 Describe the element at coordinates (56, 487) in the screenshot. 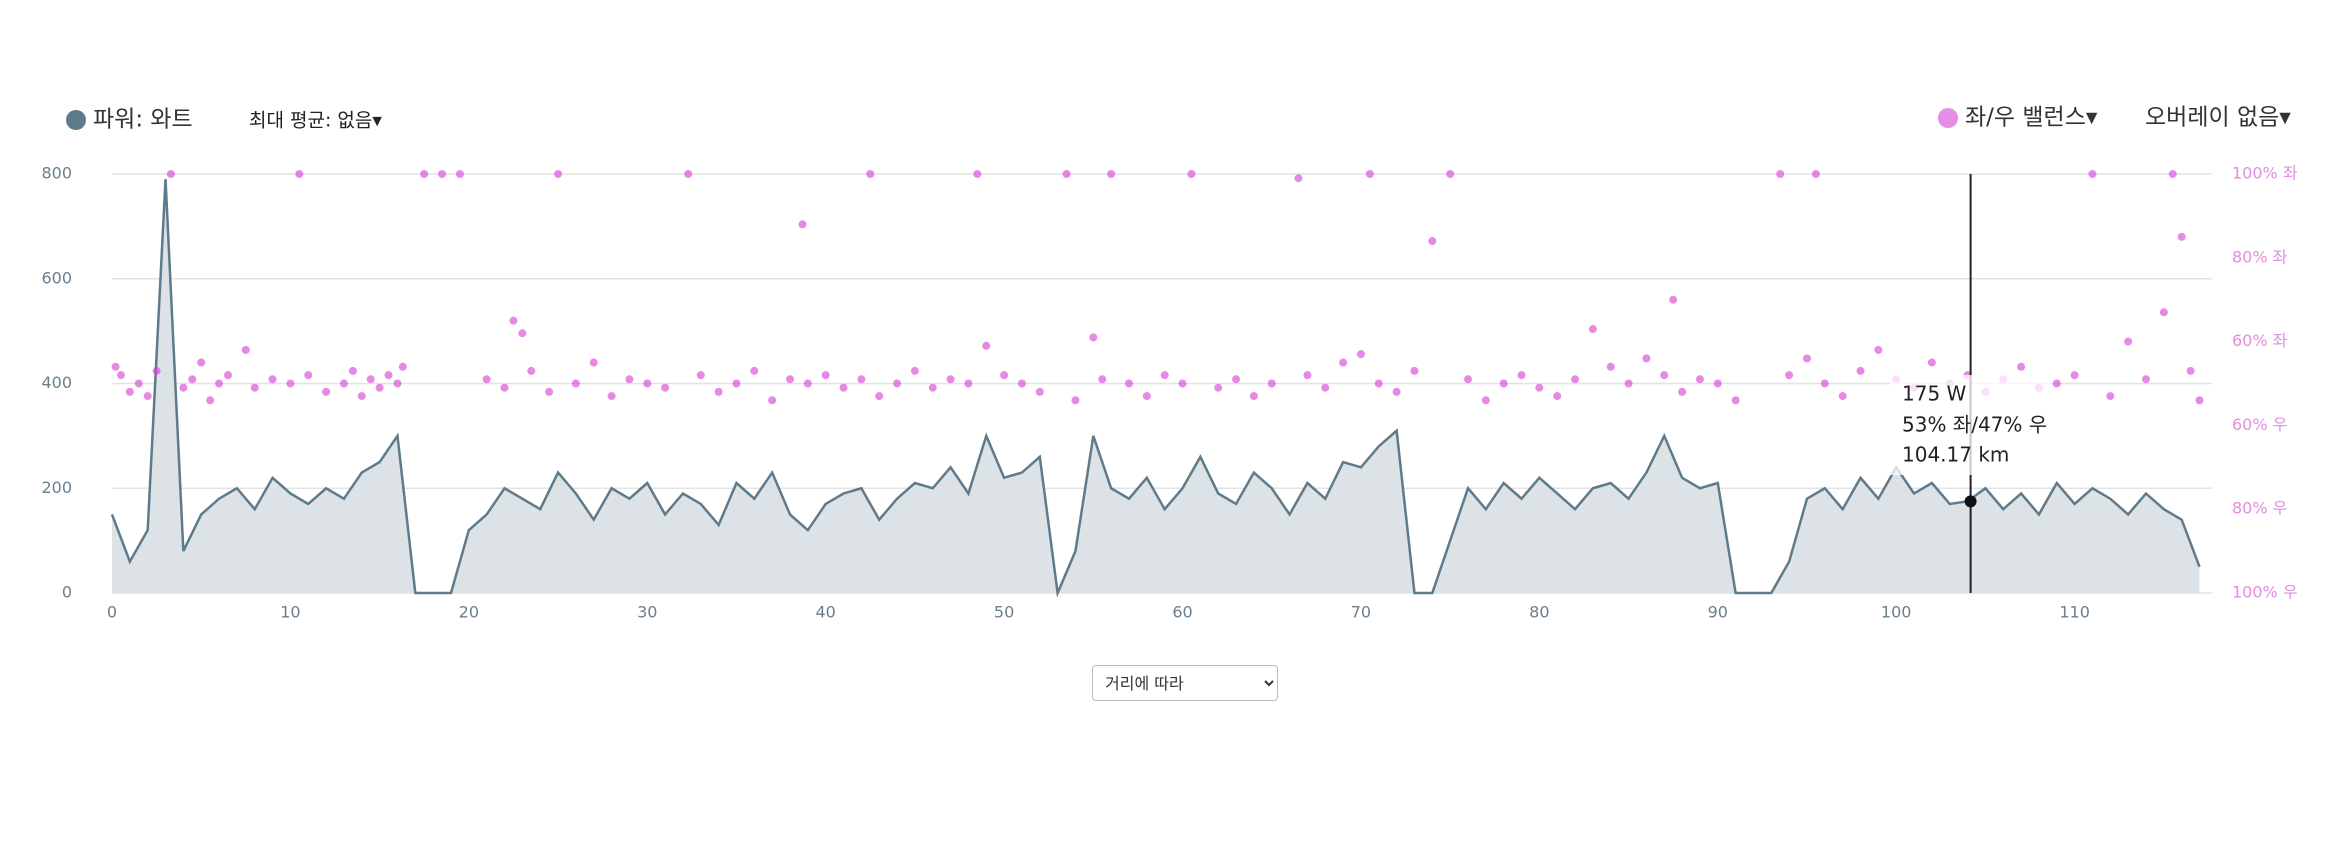

I see `y-tick-label: 200` at that location.